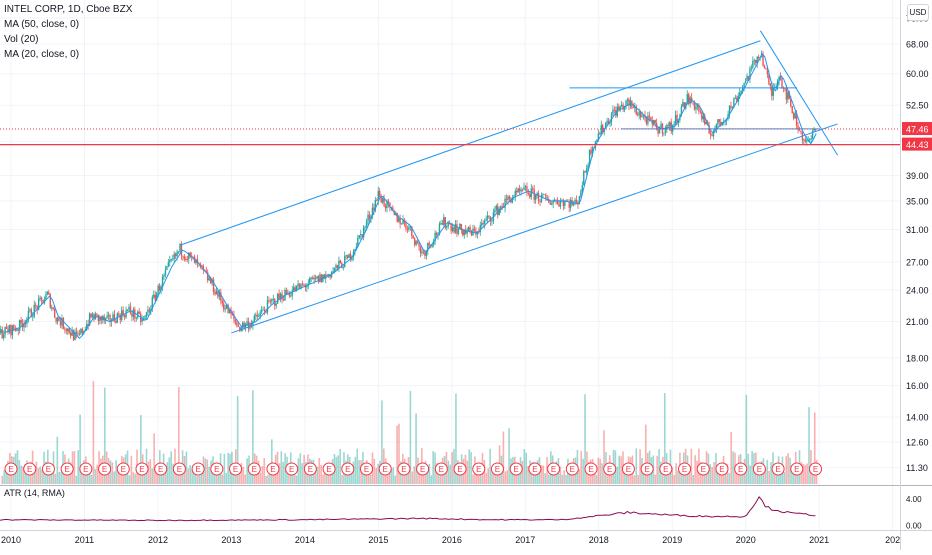 The height and width of the screenshot is (555, 932). I want to click on time-tick-label: 2011, so click(84, 540).